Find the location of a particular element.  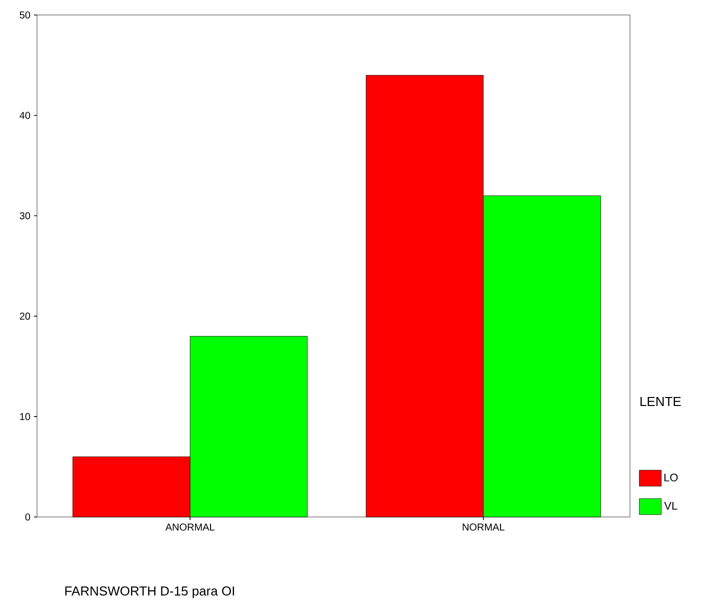

y-tick-label: 10 is located at coordinates (25, 416).